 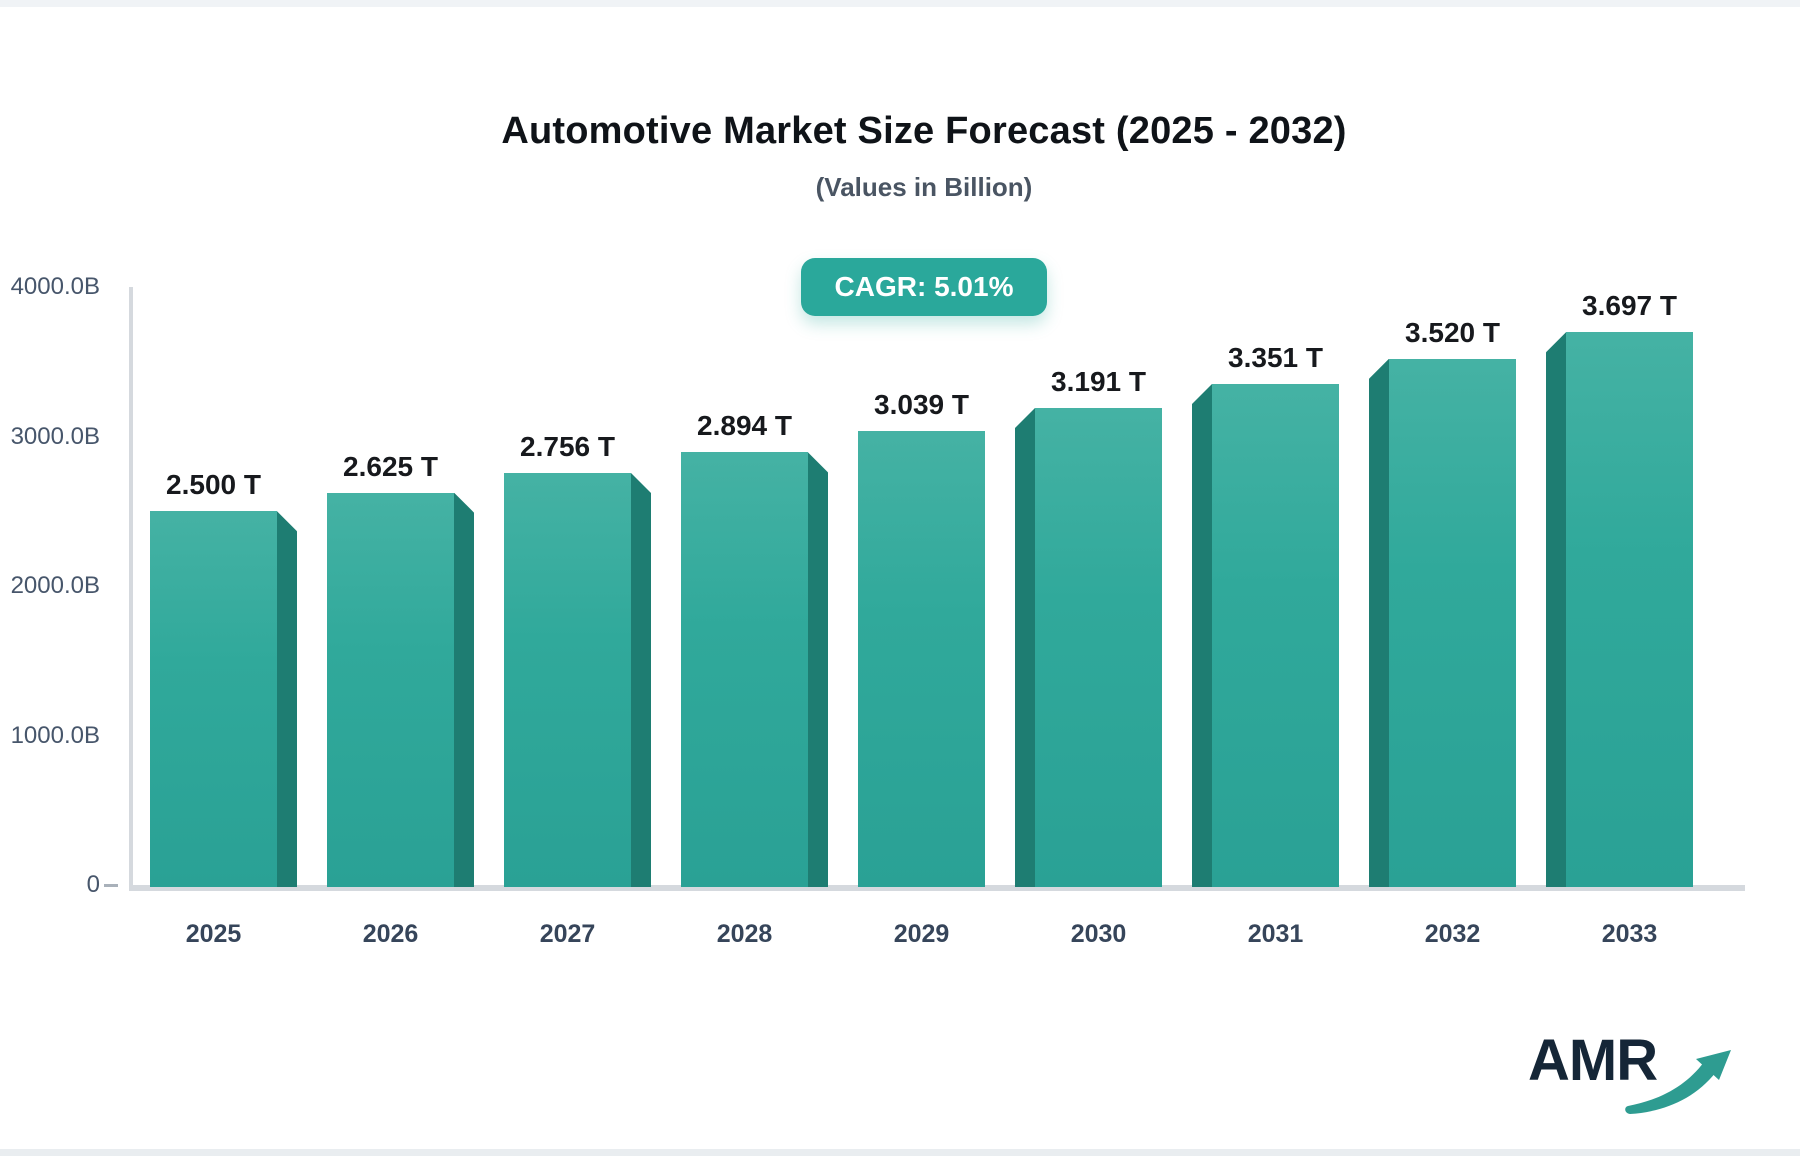 I want to click on bar-value-label: 3.697 T, so click(x=1629, y=306).